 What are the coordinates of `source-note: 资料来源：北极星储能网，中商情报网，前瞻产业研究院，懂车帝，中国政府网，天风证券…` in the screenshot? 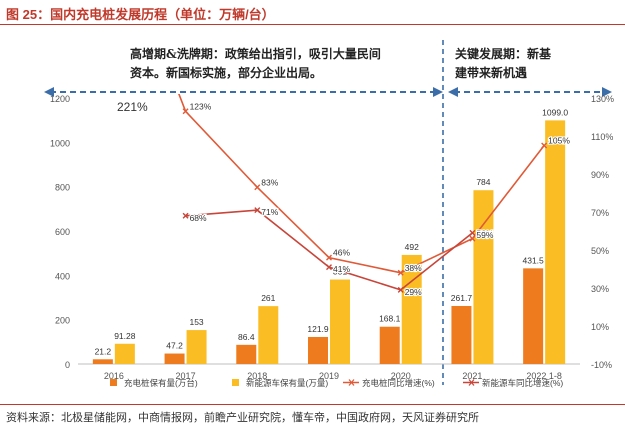 It's located at (242, 418).